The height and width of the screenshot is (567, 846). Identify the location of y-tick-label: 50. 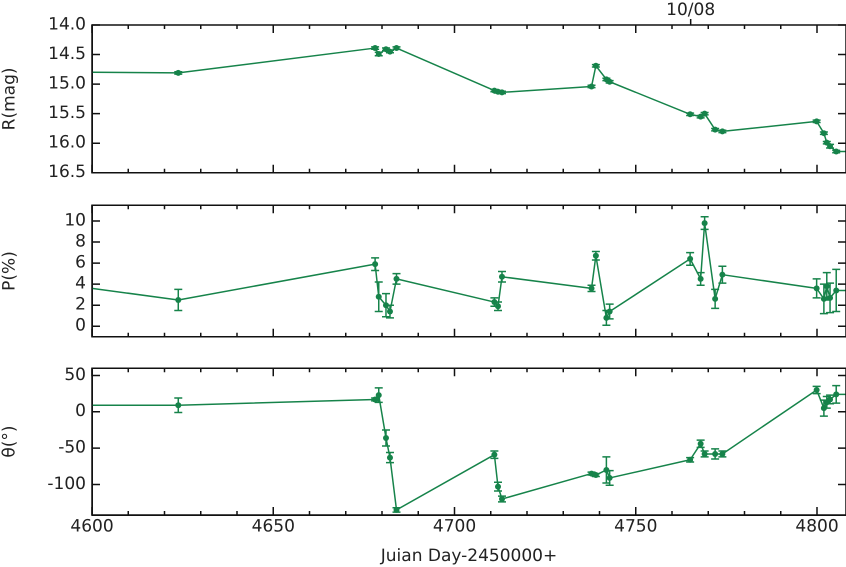
(75, 374).